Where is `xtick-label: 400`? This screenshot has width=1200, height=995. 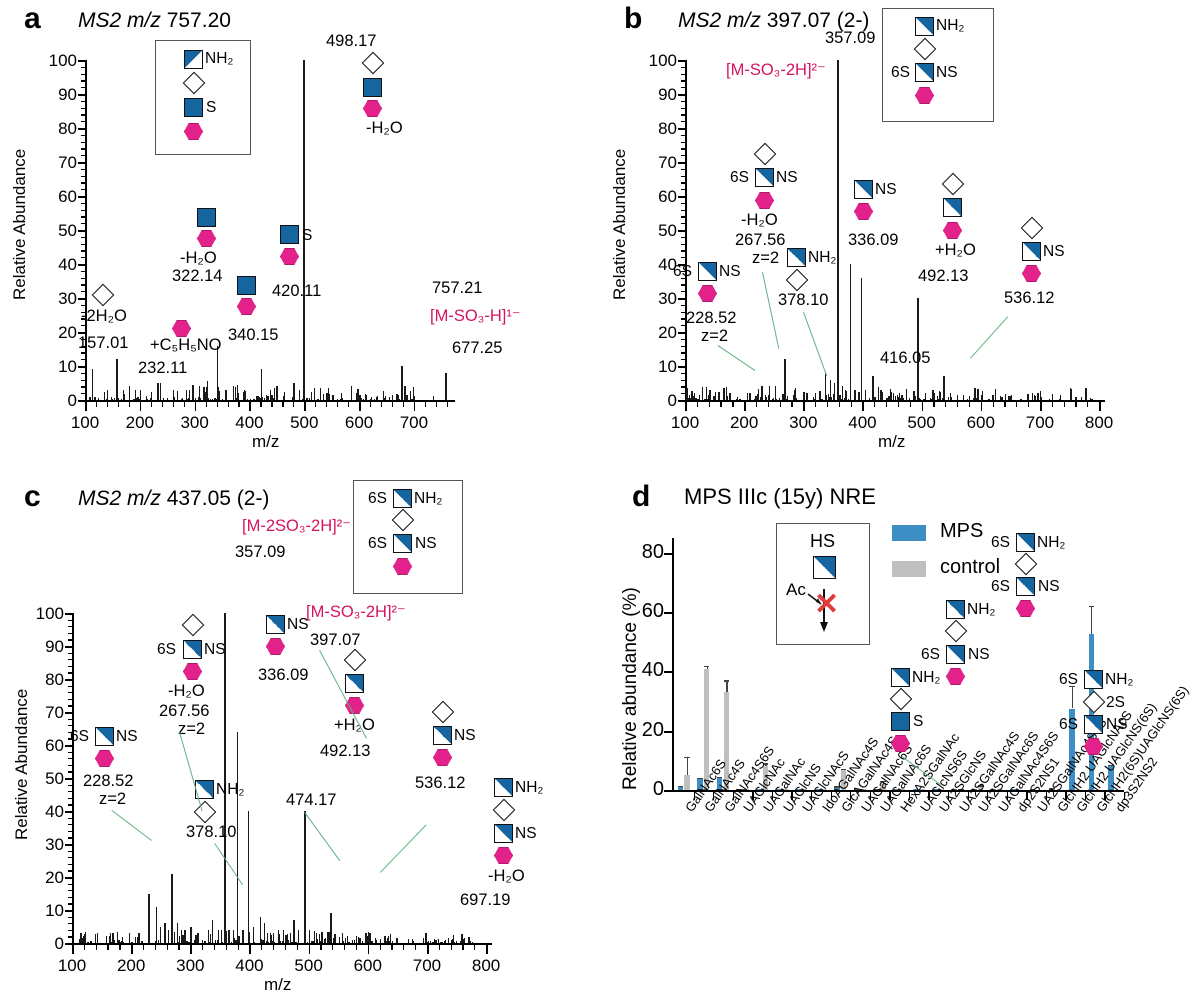
xtick-label: 400 is located at coordinates (862, 423).